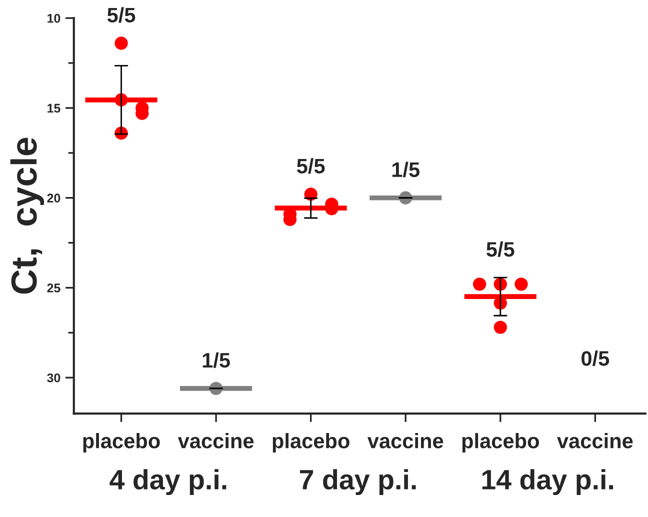  What do you see at coordinates (53, 377) in the screenshot?
I see `y-tick-label: 30` at bounding box center [53, 377].